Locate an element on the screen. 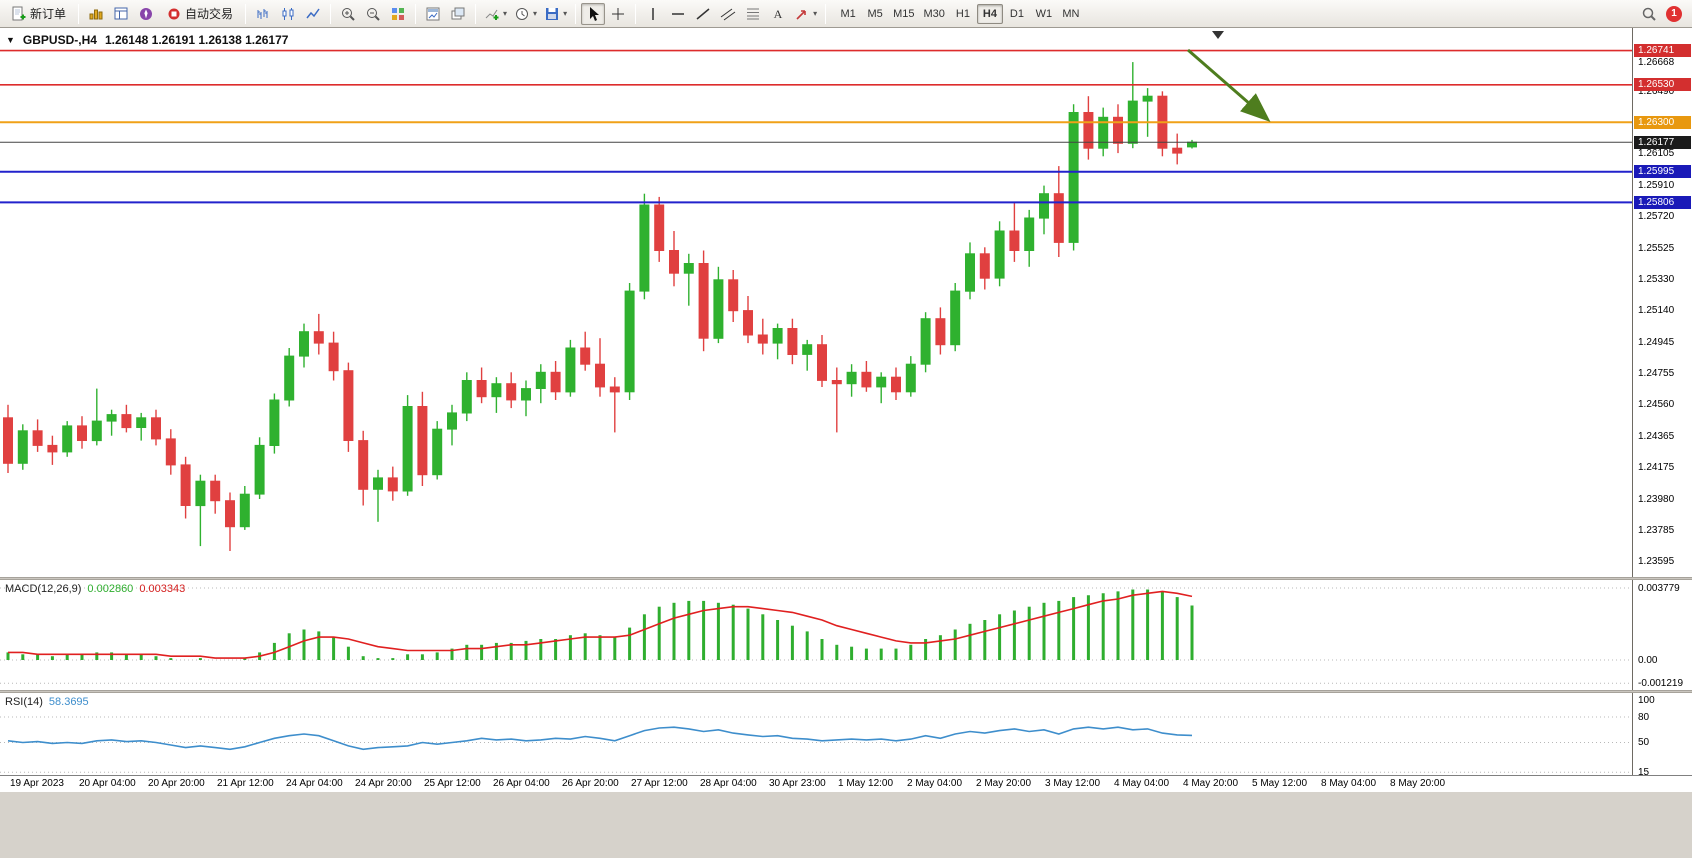 This screenshot has width=1692, height=858. text-tool-icon: A is located at coordinates (778, 14).